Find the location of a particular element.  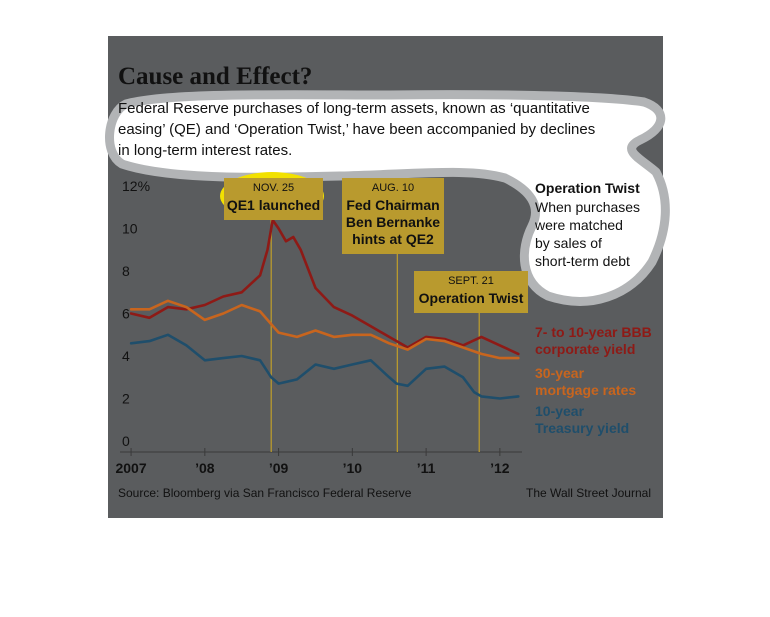

y-tick-label: 8 is located at coordinates (126, 271).